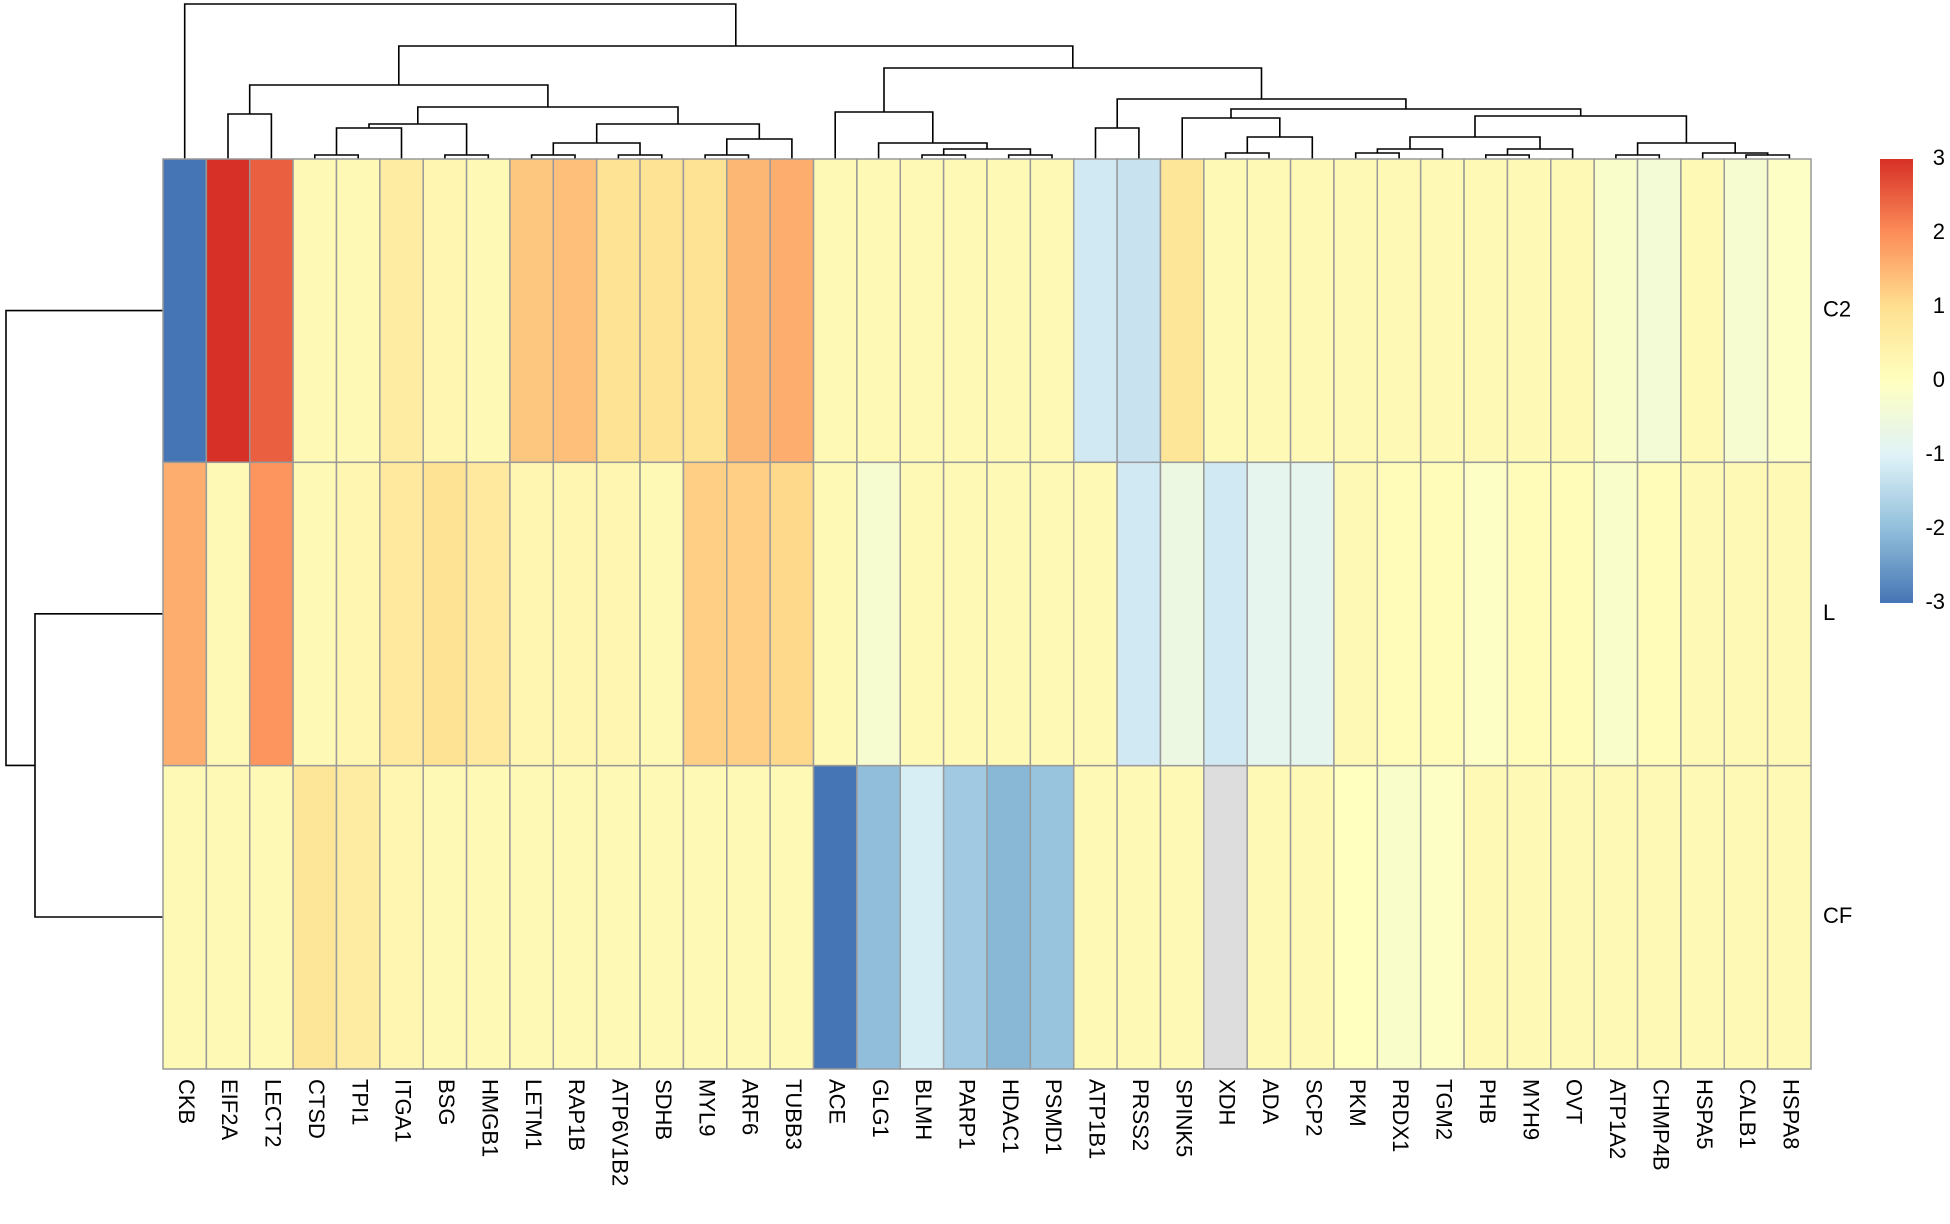  I want to click on row-label: CF, so click(1837, 915).